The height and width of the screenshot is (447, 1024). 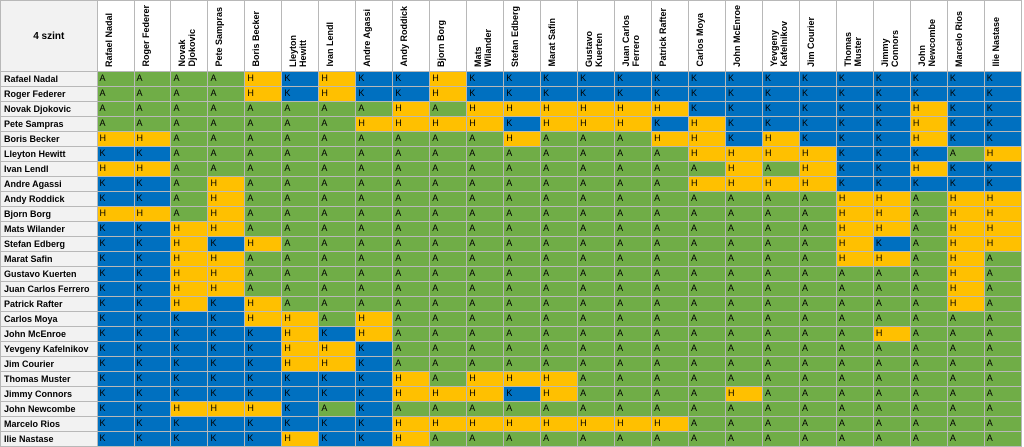 What do you see at coordinates (226, 36) in the screenshot?
I see `column-header: Pete Sampras` at bounding box center [226, 36].